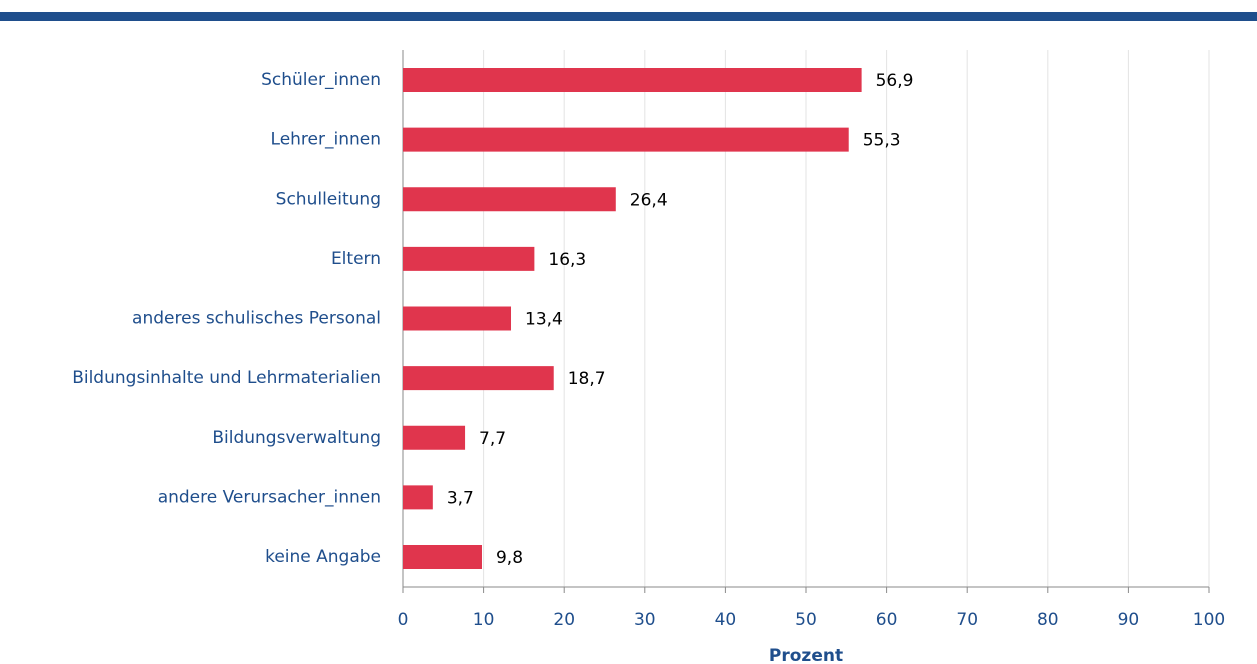 The image size is (1257, 664). What do you see at coordinates (484, 620) in the screenshot?
I see `x-tick-label: 10` at bounding box center [484, 620].